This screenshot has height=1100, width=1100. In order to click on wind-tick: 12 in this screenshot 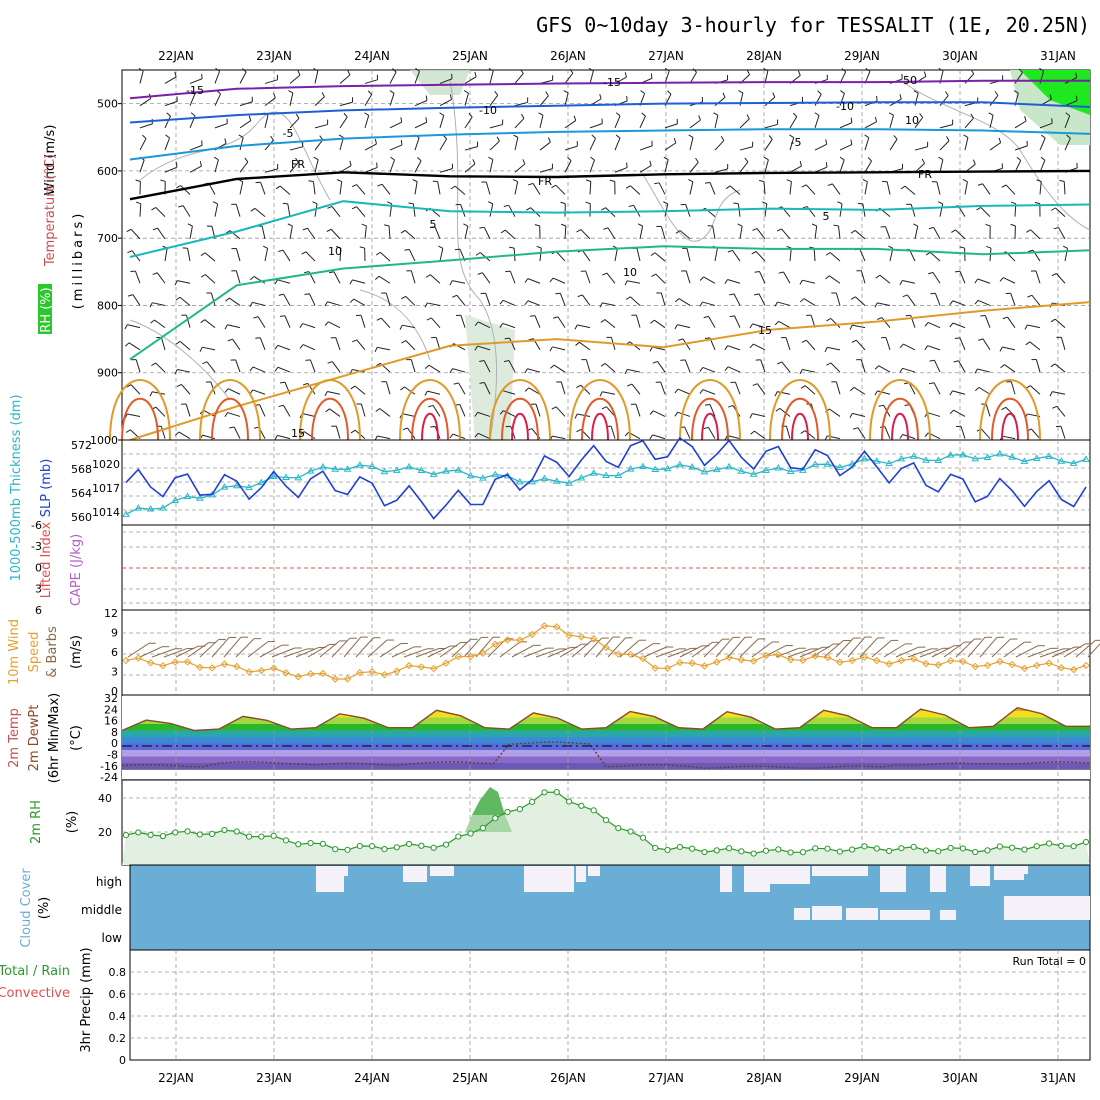, I will do `click(111, 613)`.